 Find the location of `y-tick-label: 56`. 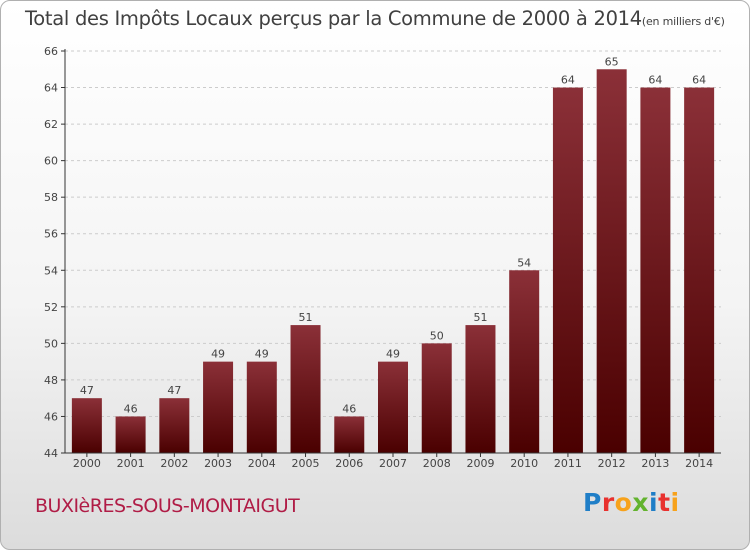

y-tick-label: 56 is located at coordinates (51, 234).